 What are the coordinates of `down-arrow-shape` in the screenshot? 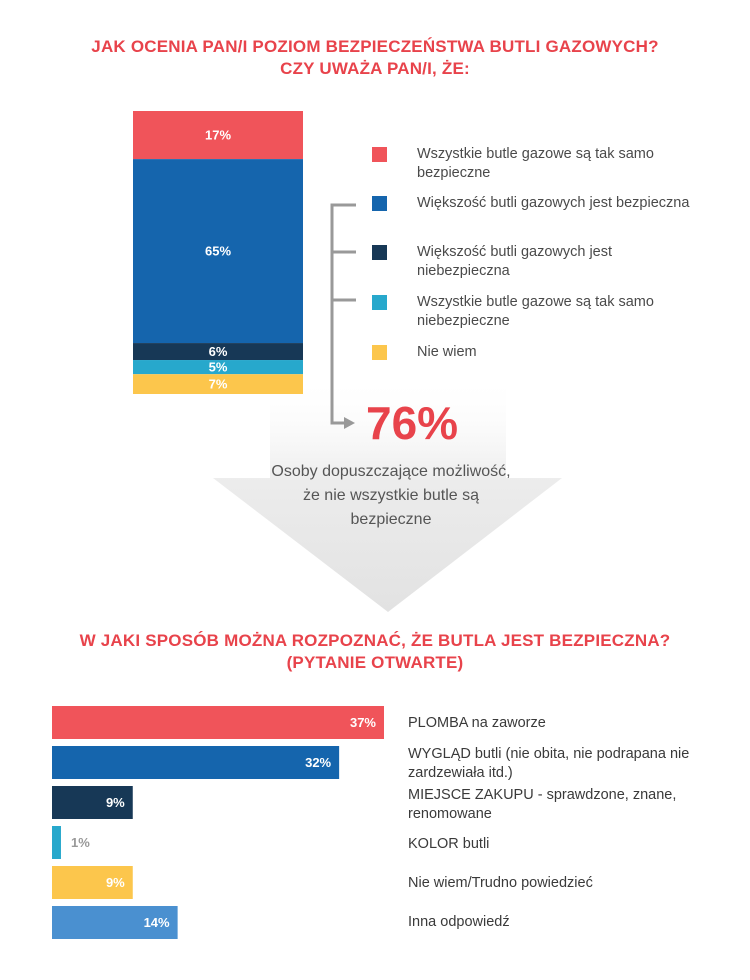 It's located at (387, 493).